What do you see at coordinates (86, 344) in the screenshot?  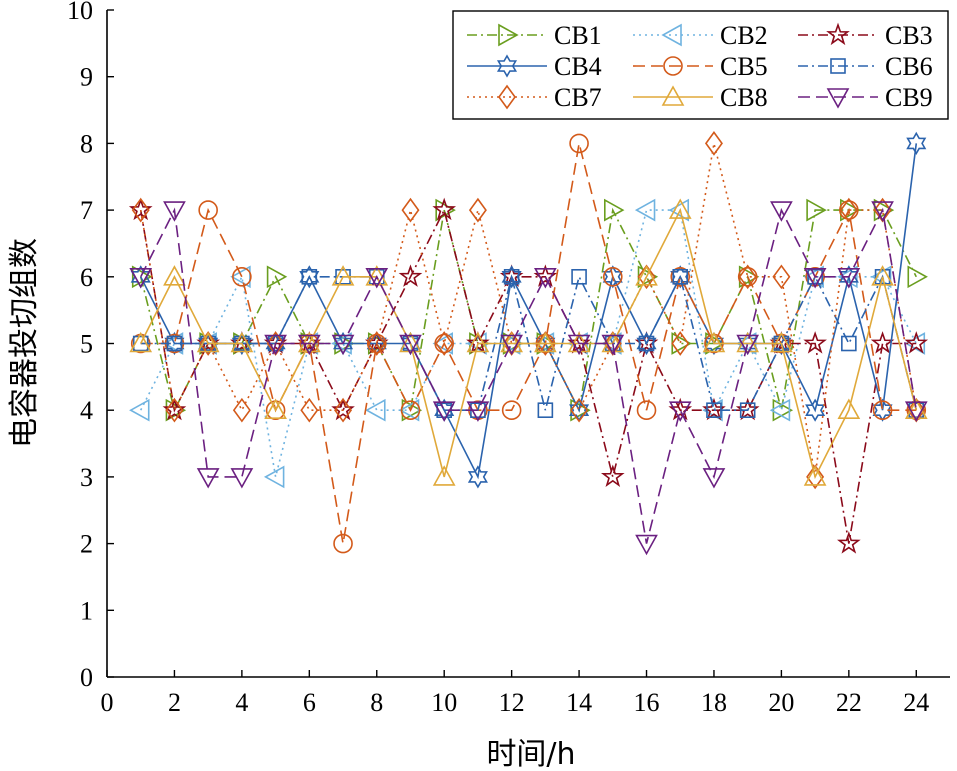 I see `y-tick-label: 5` at bounding box center [86, 344].